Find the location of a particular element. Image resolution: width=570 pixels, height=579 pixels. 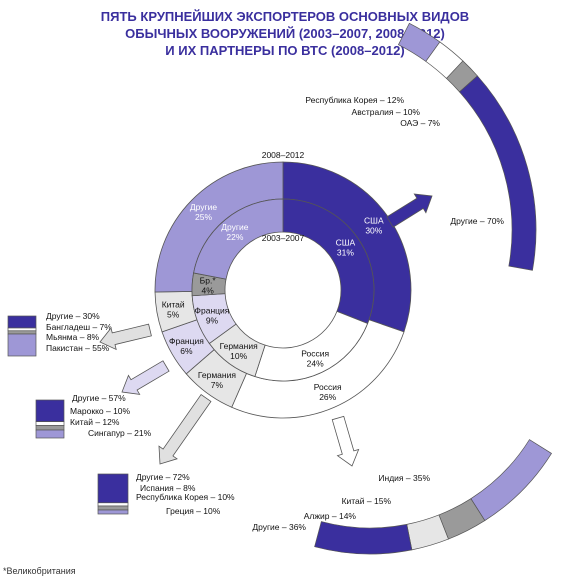

ring-2003-2007-label-3: Франция 9% is located at coordinates (212, 316).